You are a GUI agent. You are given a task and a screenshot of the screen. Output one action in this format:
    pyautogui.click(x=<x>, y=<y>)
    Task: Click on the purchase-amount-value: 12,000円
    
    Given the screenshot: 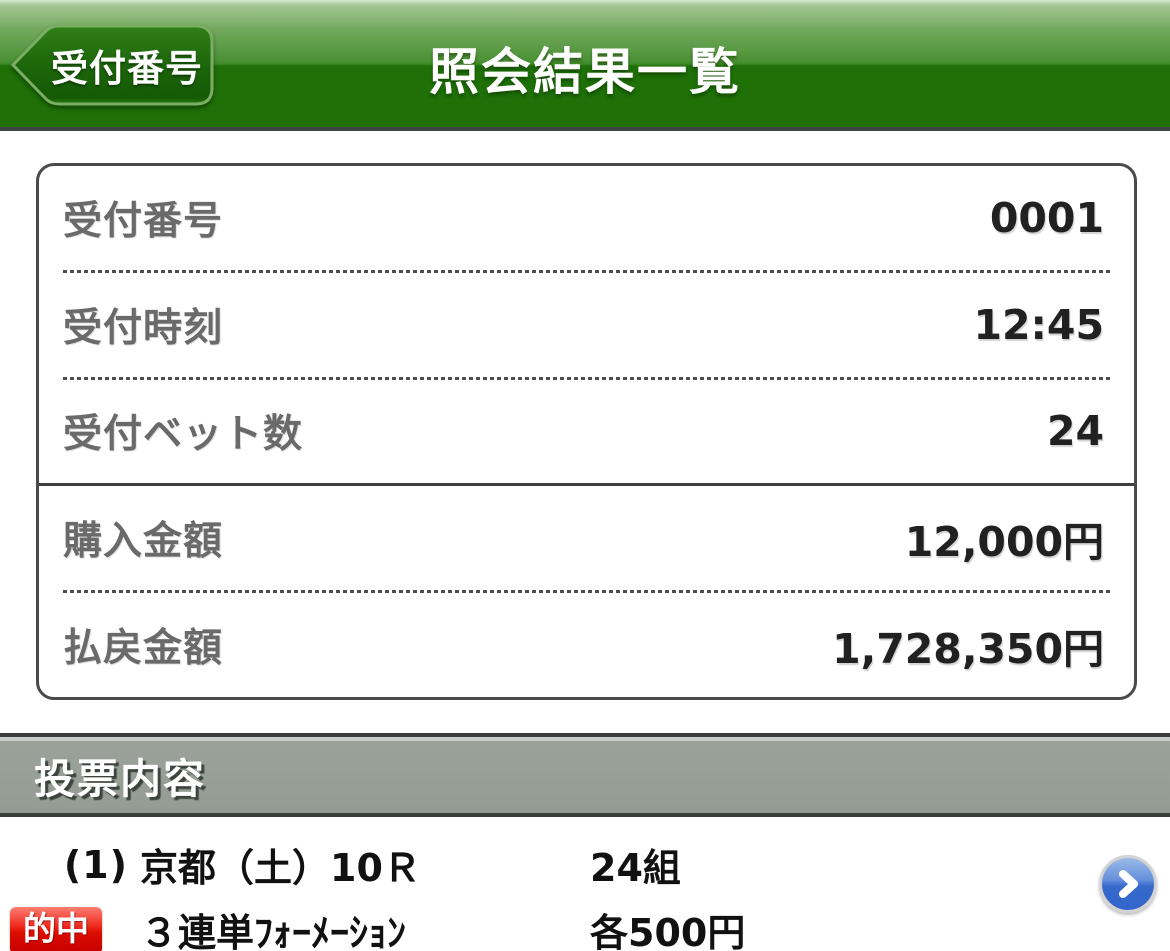 What is the action you would take?
    pyautogui.click(x=1004, y=542)
    